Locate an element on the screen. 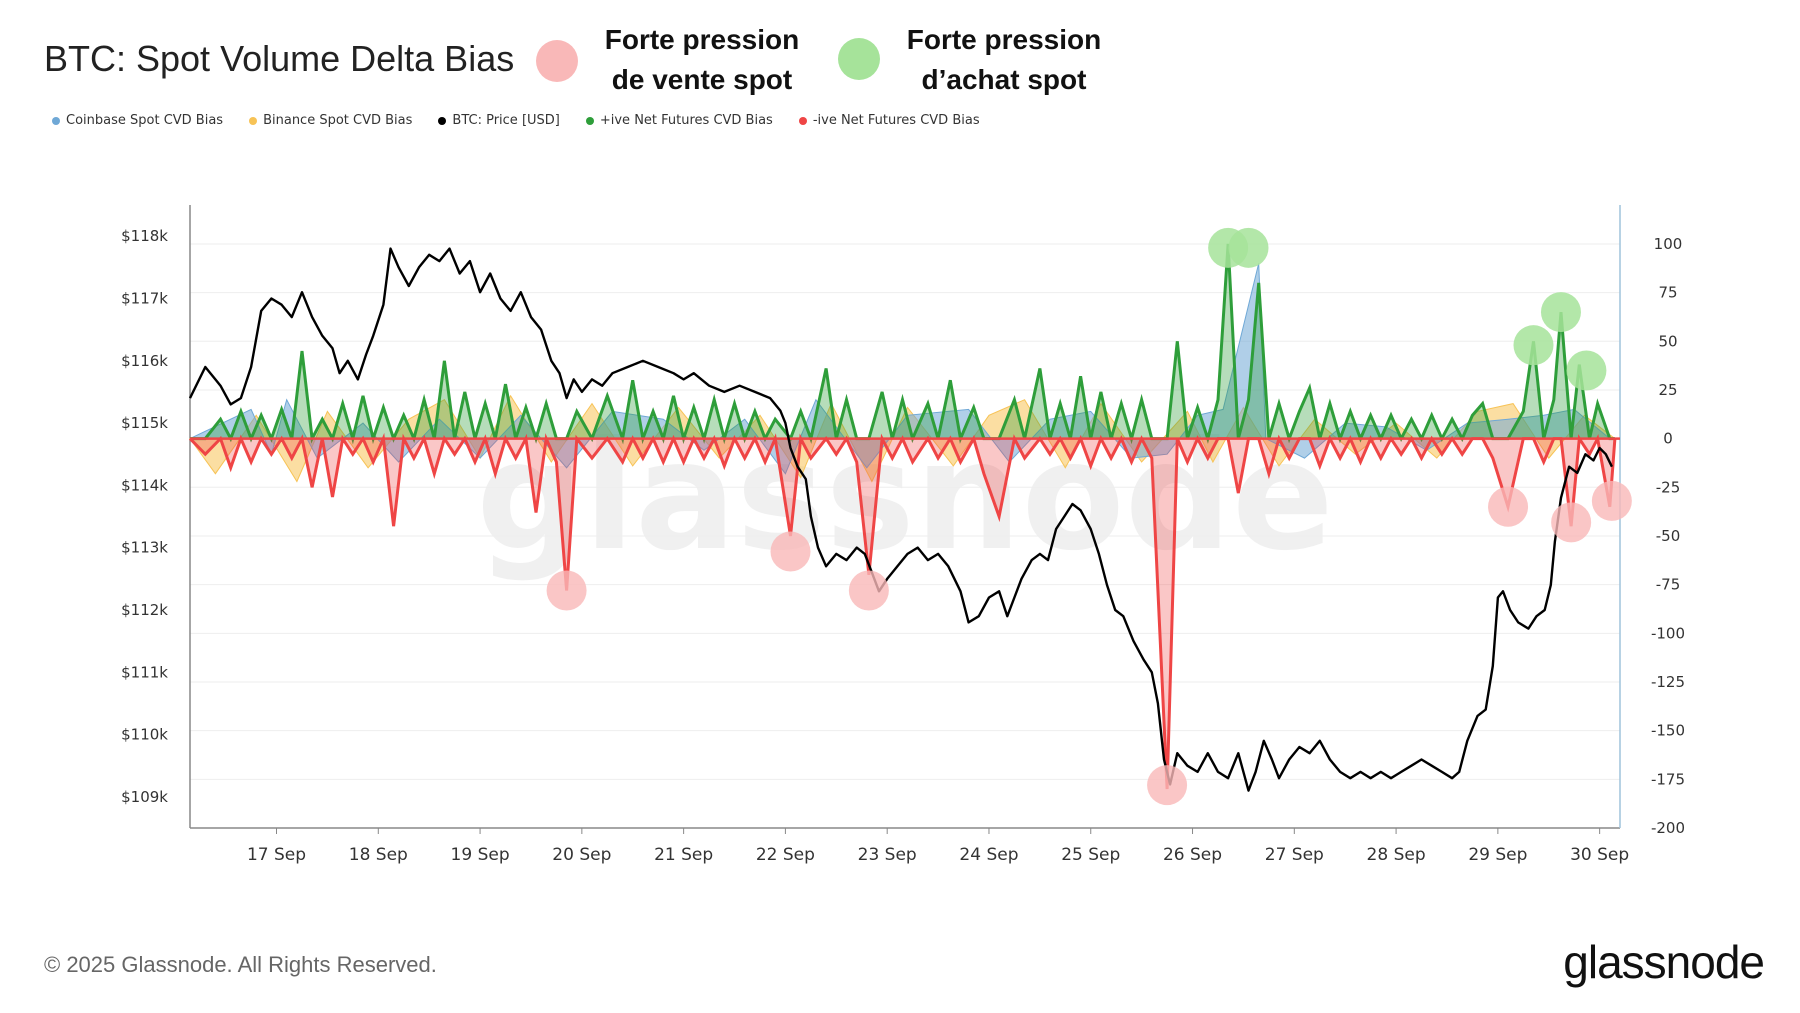  legend-item: BTC: Price [USD] is located at coordinates (499, 120).